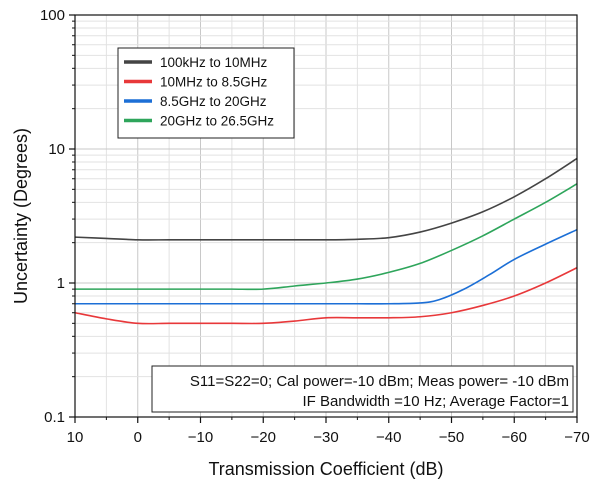 The width and height of the screenshot is (596, 484). What do you see at coordinates (451, 437) in the screenshot?
I see `x-tick-label: −50` at bounding box center [451, 437].